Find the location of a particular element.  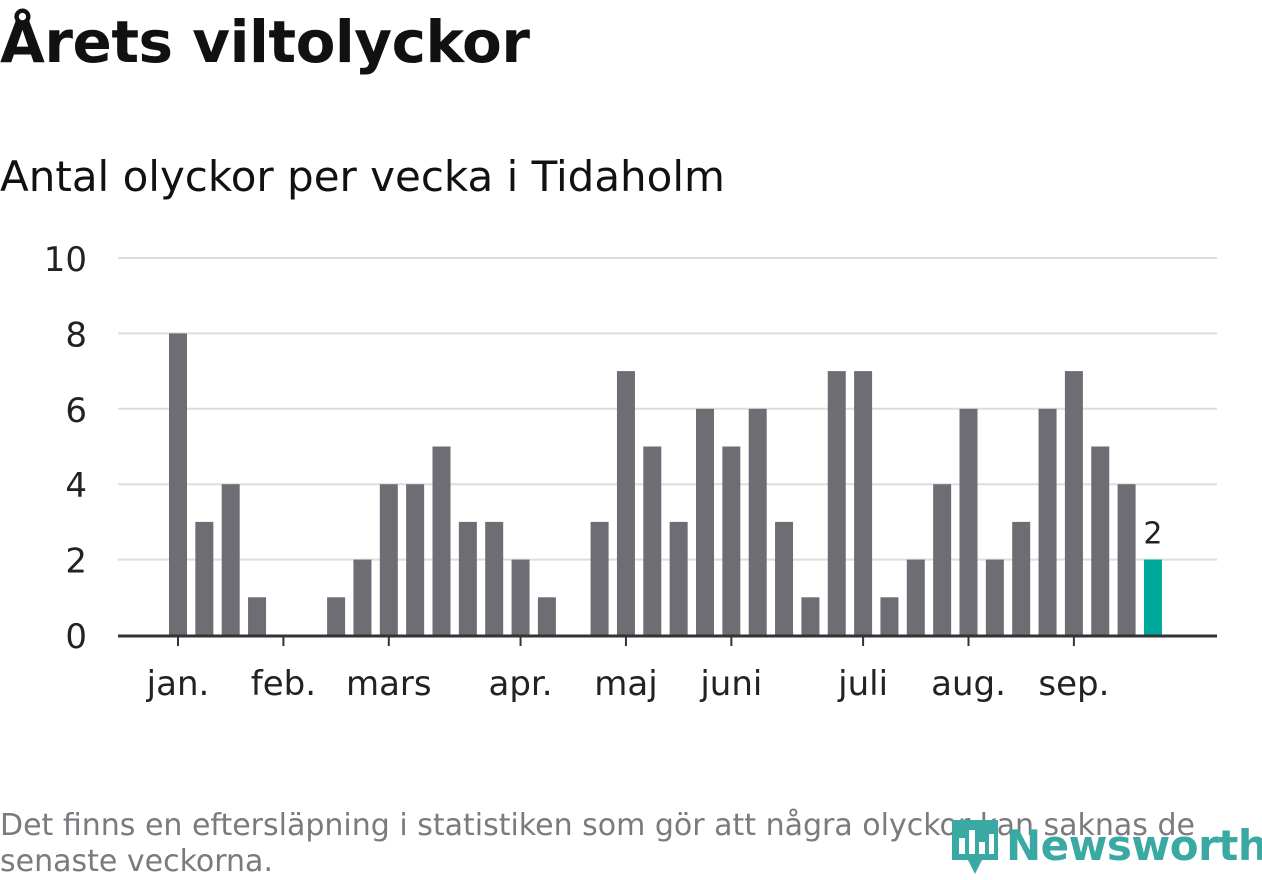

chart-title: Årets viltolyckor is located at coordinates (265, 42).